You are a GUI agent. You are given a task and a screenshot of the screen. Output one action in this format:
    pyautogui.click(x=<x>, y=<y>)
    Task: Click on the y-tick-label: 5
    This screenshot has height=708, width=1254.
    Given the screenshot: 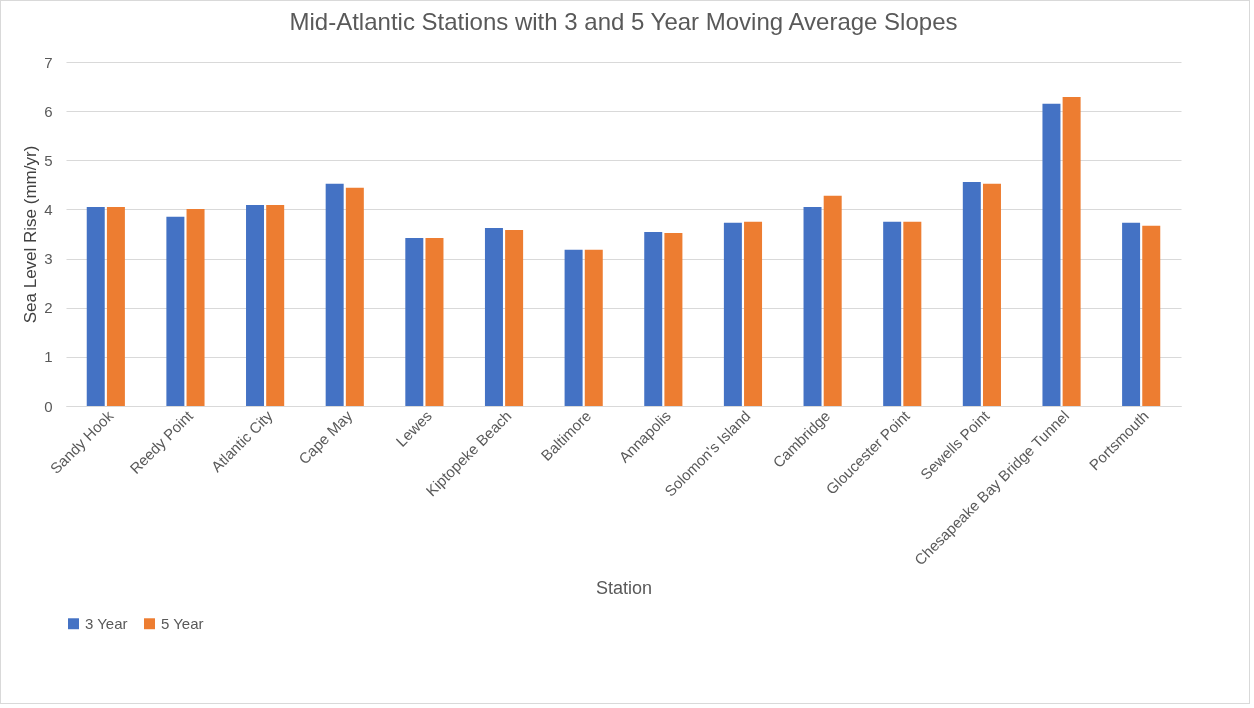 What is the action you would take?
    pyautogui.click(x=48, y=160)
    